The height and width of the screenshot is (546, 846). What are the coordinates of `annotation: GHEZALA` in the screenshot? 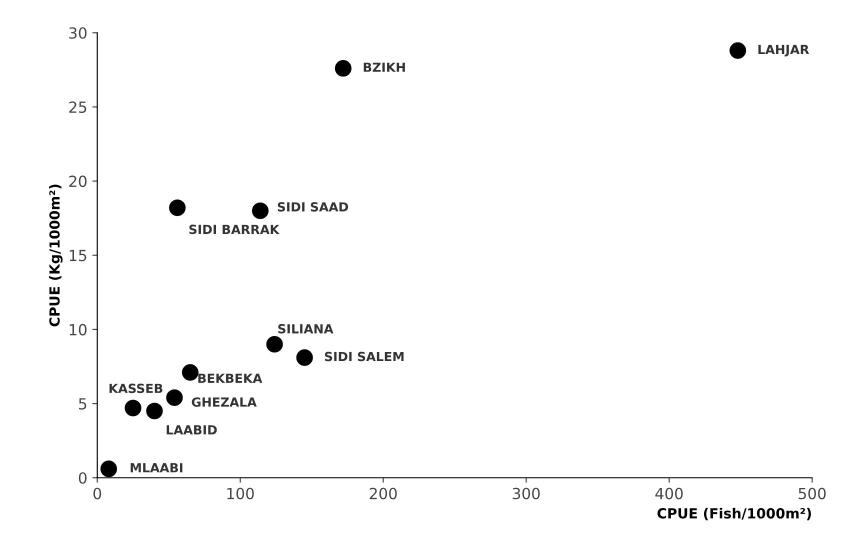 It's located at (224, 402).